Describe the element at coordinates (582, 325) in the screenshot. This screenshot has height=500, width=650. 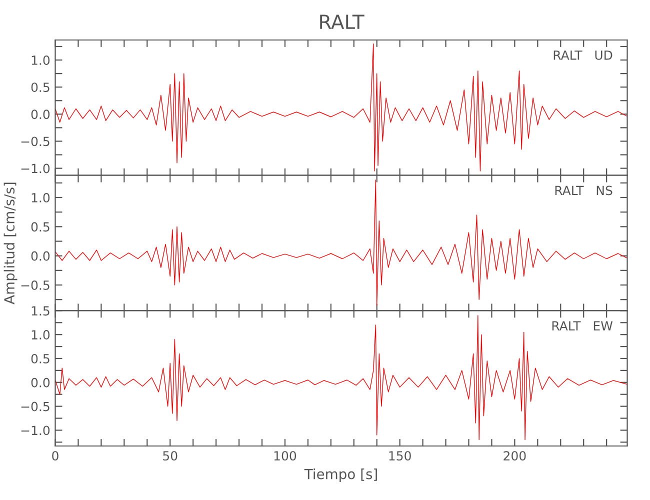
I see `annotation: RALT EW` at that location.